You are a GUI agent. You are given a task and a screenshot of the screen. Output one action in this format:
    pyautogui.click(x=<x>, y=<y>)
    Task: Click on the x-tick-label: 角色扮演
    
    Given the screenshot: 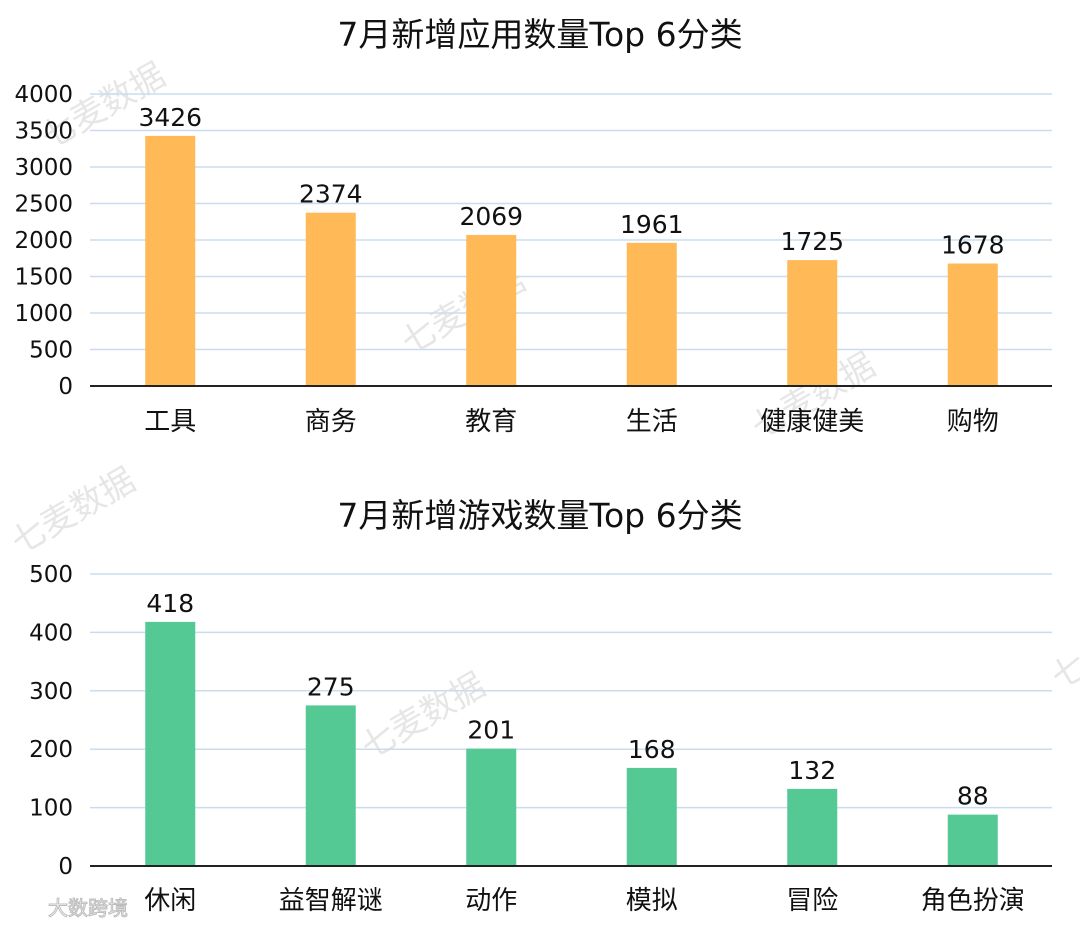 What is the action you would take?
    pyautogui.click(x=973, y=901)
    